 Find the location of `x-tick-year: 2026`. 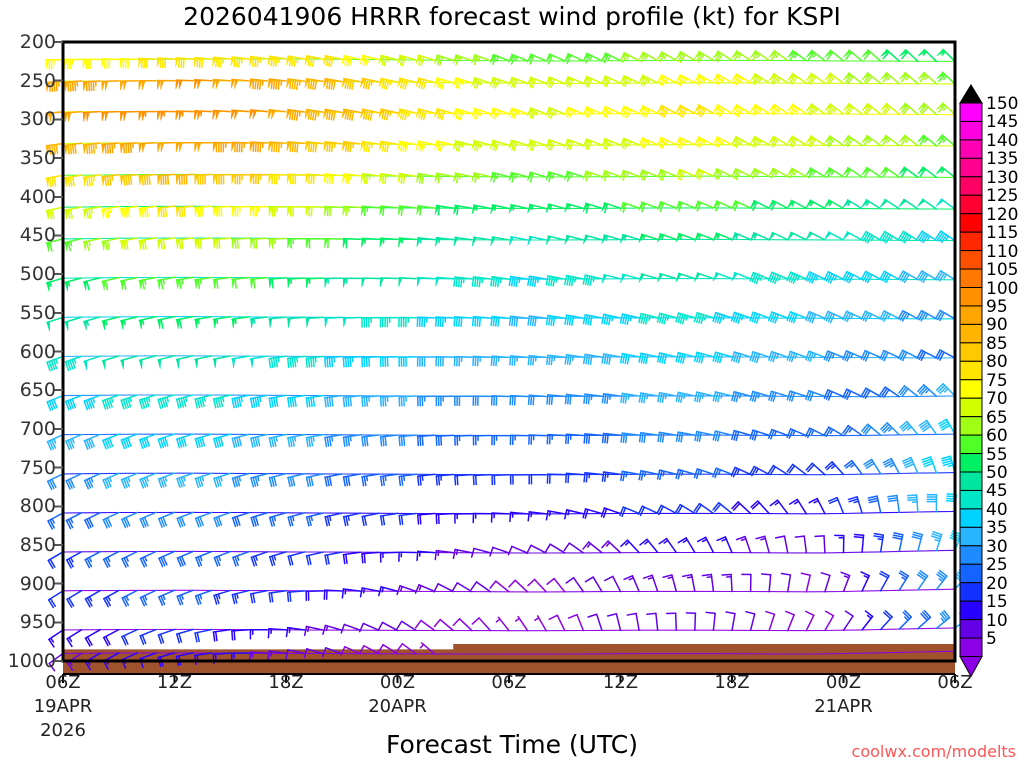

x-tick-year: 2026 is located at coordinates (63, 730).